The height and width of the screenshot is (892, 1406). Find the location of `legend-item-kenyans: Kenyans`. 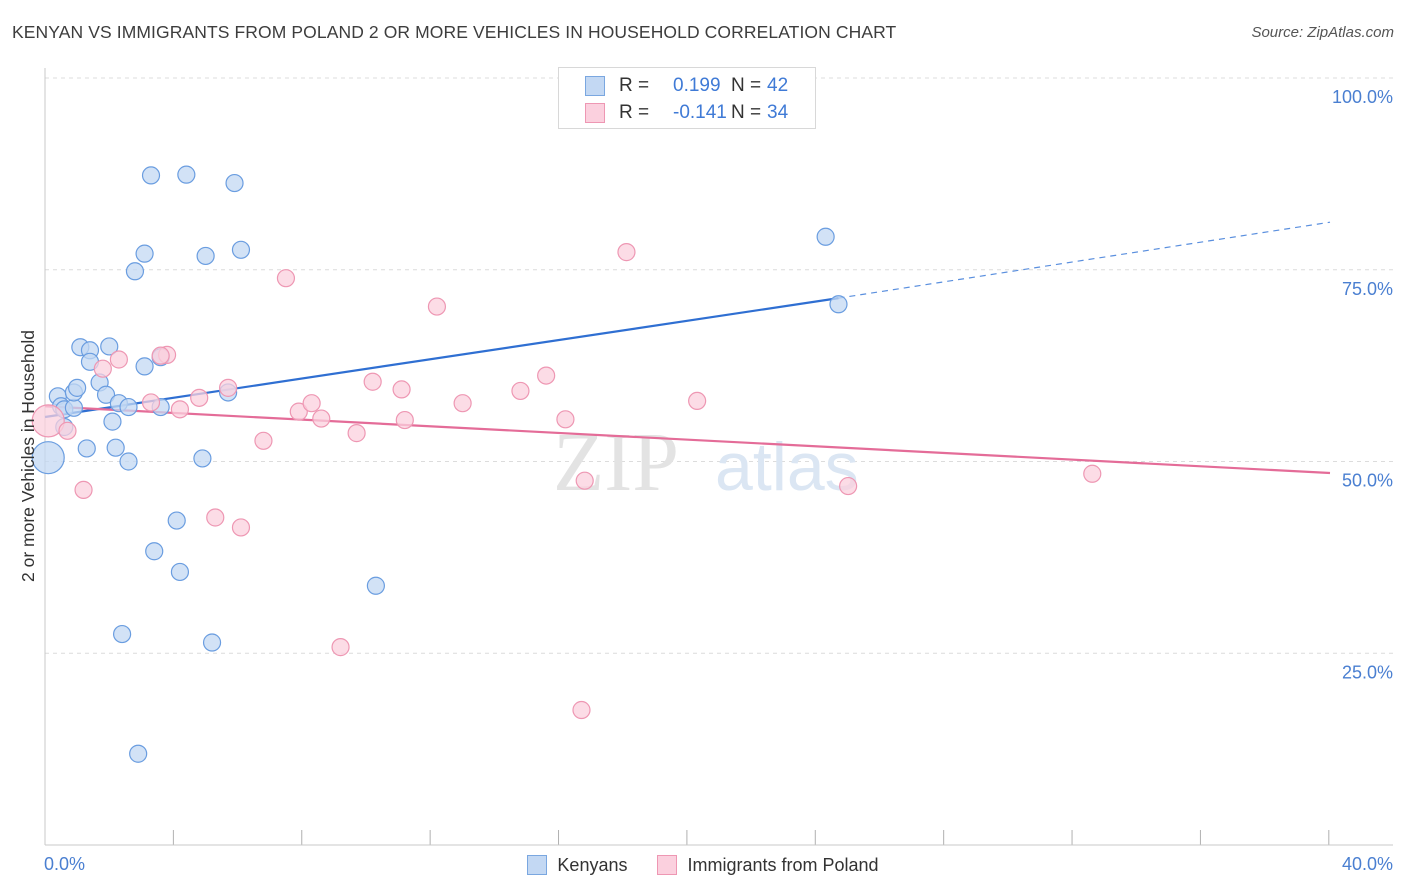

legend-item-kenyans: Kenyans is located at coordinates (577, 865).